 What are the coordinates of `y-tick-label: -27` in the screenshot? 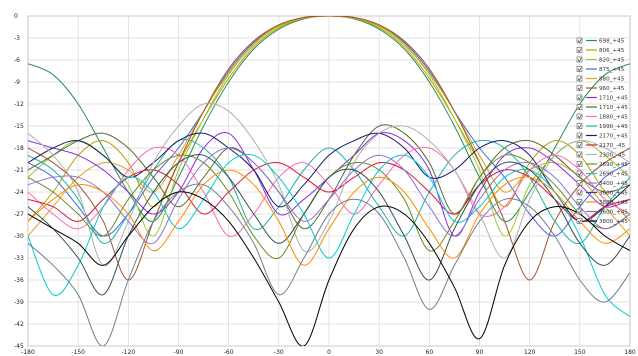 It's located at (19, 214).